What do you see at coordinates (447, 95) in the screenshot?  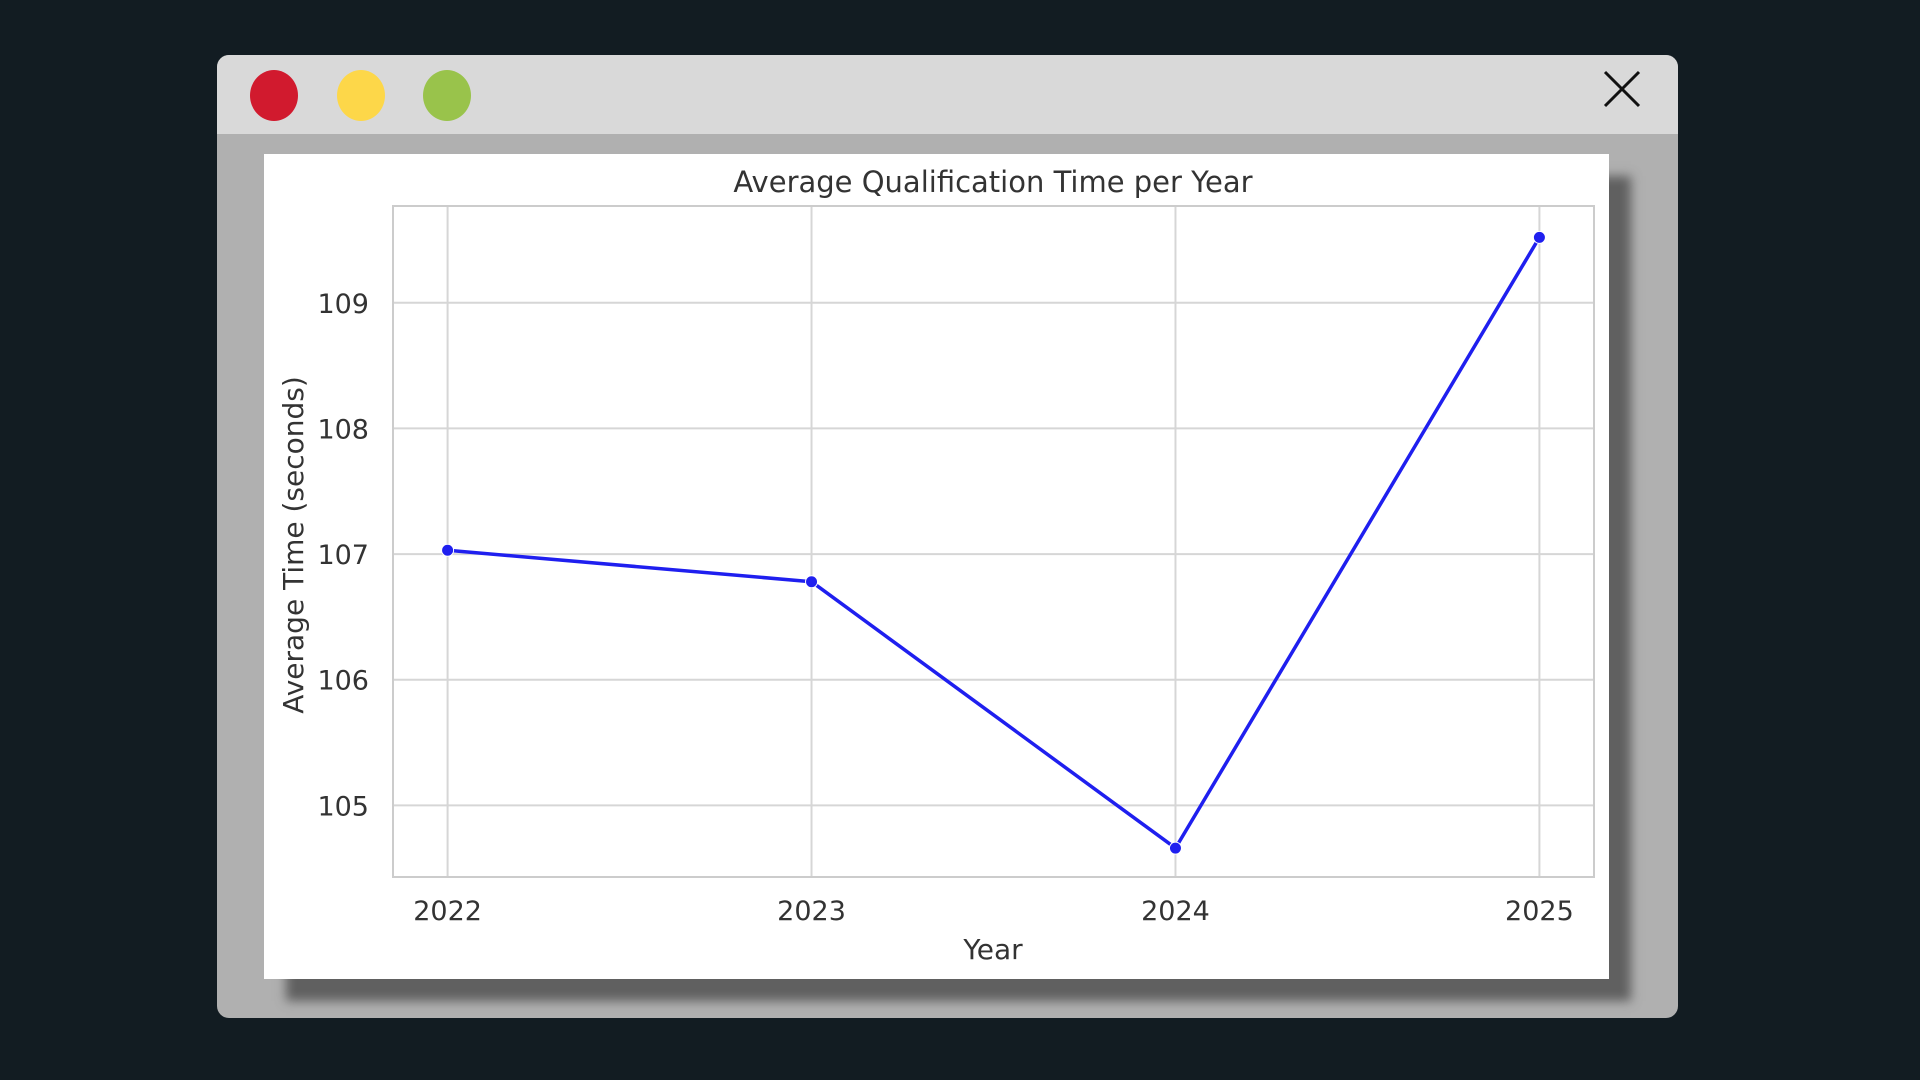 I see `window-maximize-dot` at bounding box center [447, 95].